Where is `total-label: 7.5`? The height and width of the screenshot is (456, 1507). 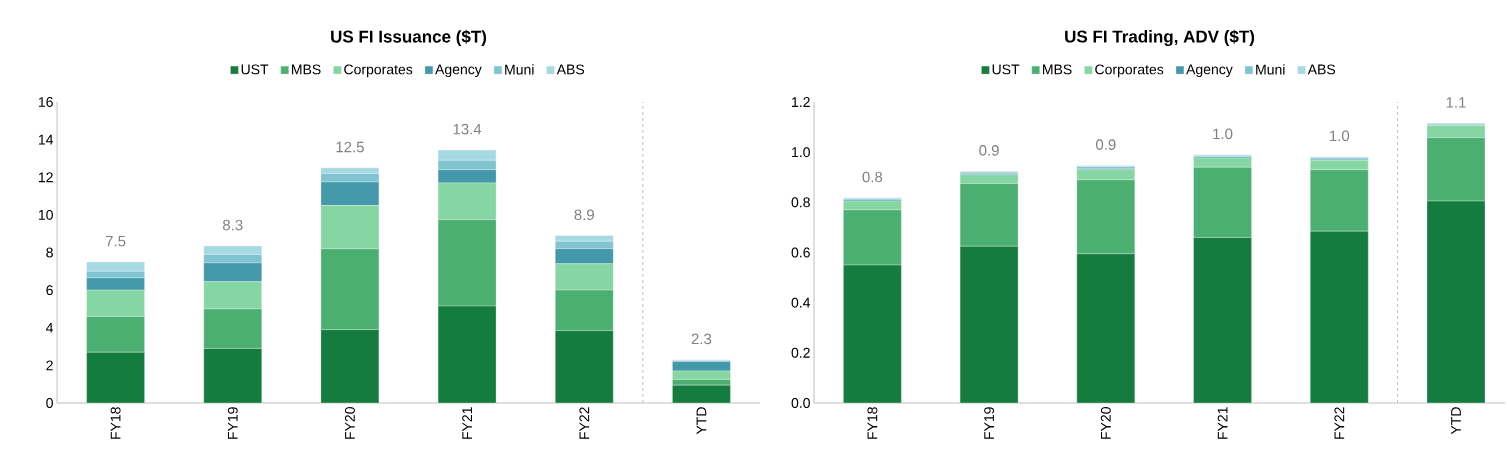
total-label: 7.5 is located at coordinates (115, 241).